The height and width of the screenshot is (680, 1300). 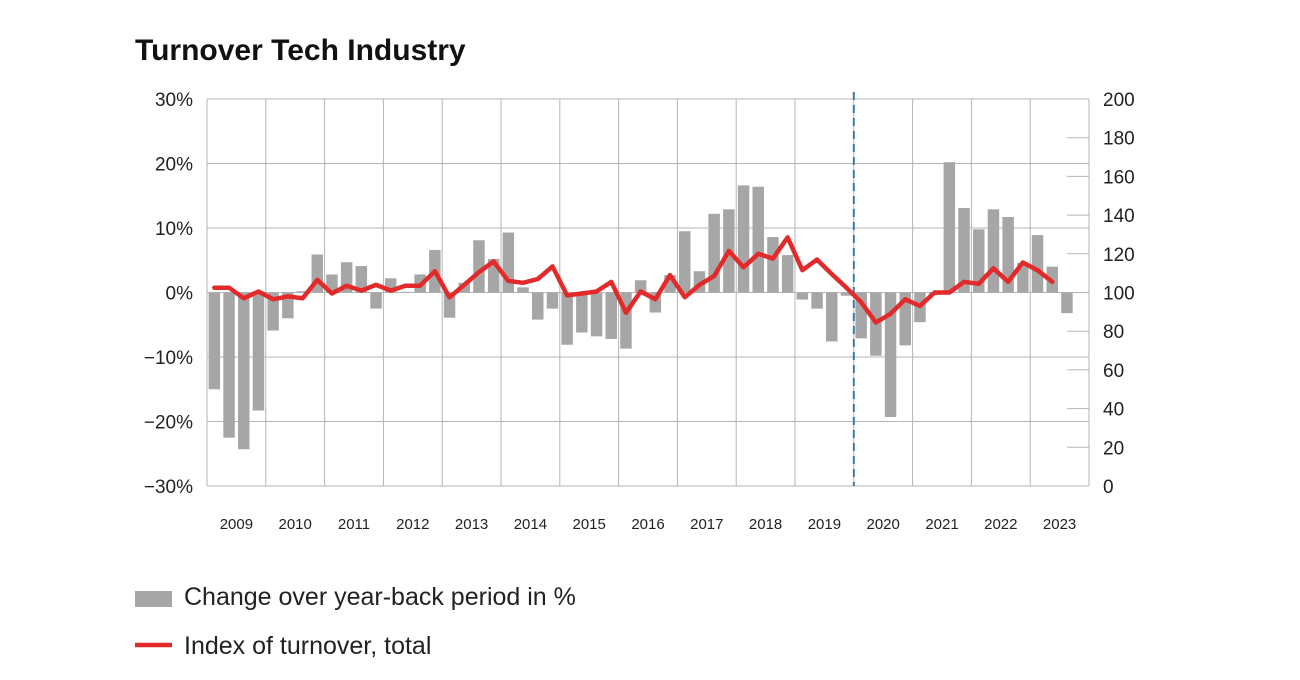 I want to click on x-tick-label: 2010, so click(x=295, y=524).